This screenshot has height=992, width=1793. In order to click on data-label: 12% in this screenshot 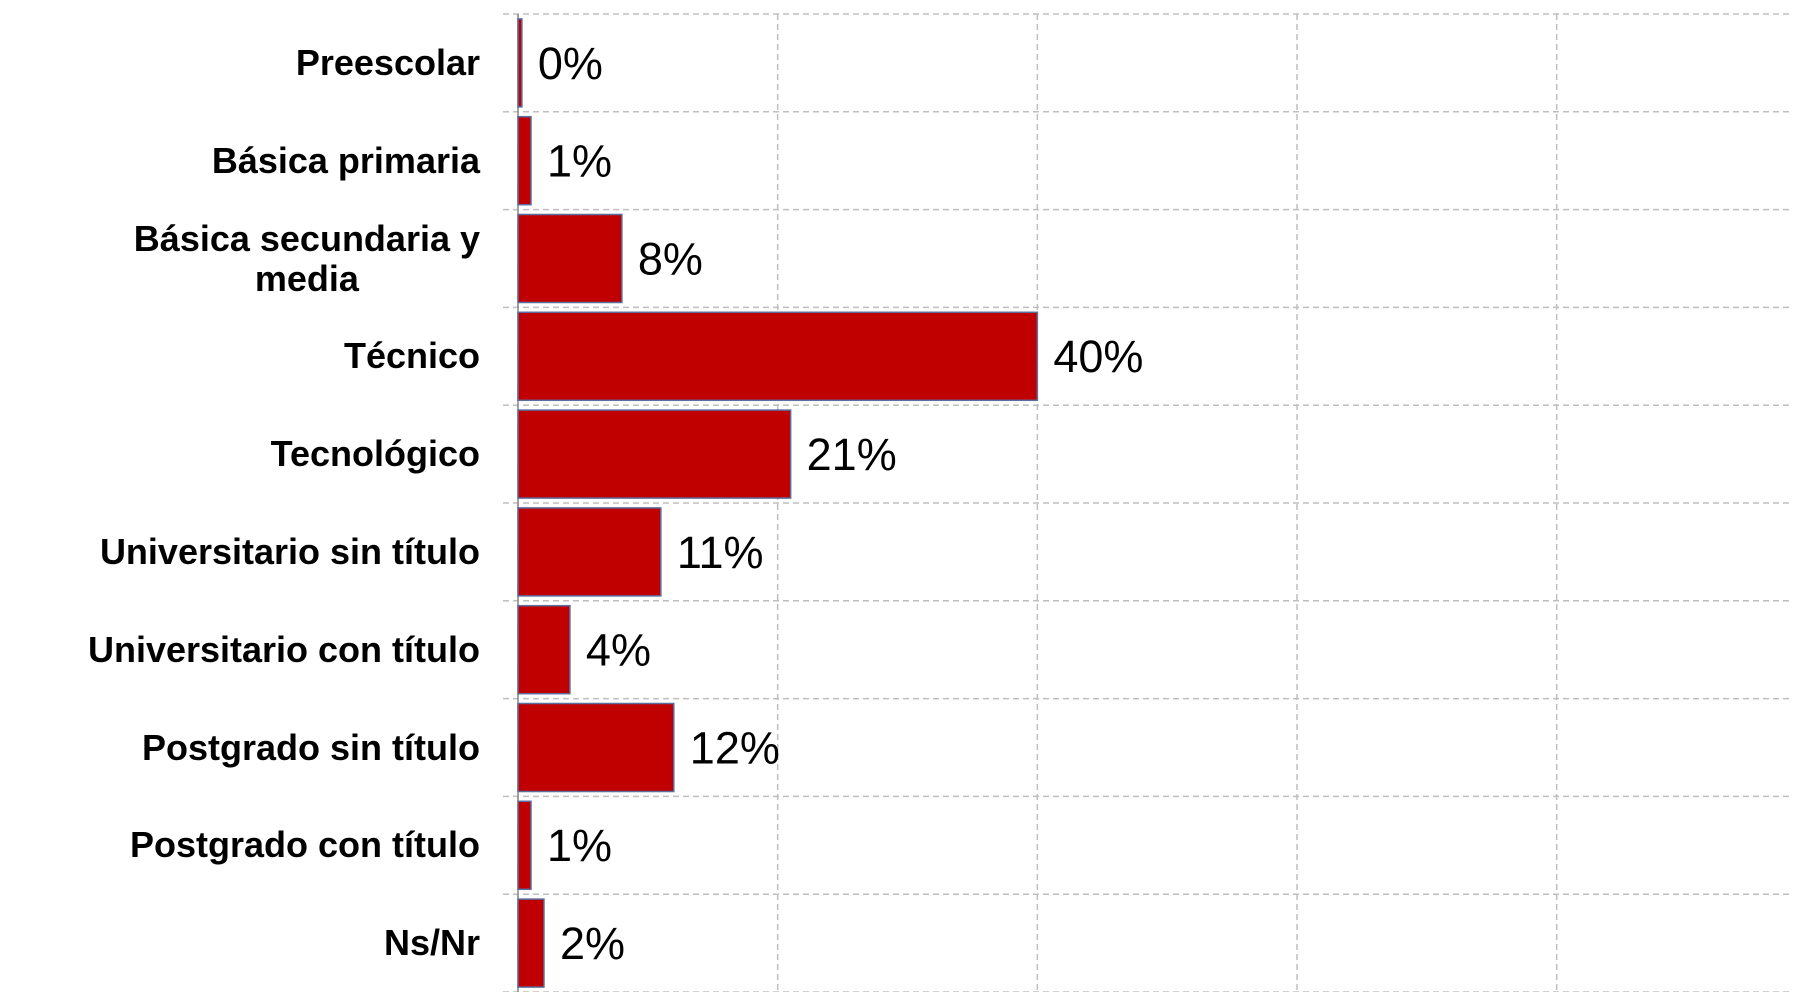, I will do `click(735, 747)`.